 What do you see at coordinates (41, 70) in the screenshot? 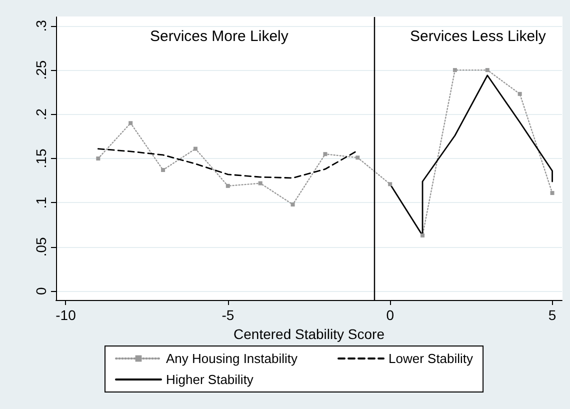
I see `y-tick-label: .25` at bounding box center [41, 70].